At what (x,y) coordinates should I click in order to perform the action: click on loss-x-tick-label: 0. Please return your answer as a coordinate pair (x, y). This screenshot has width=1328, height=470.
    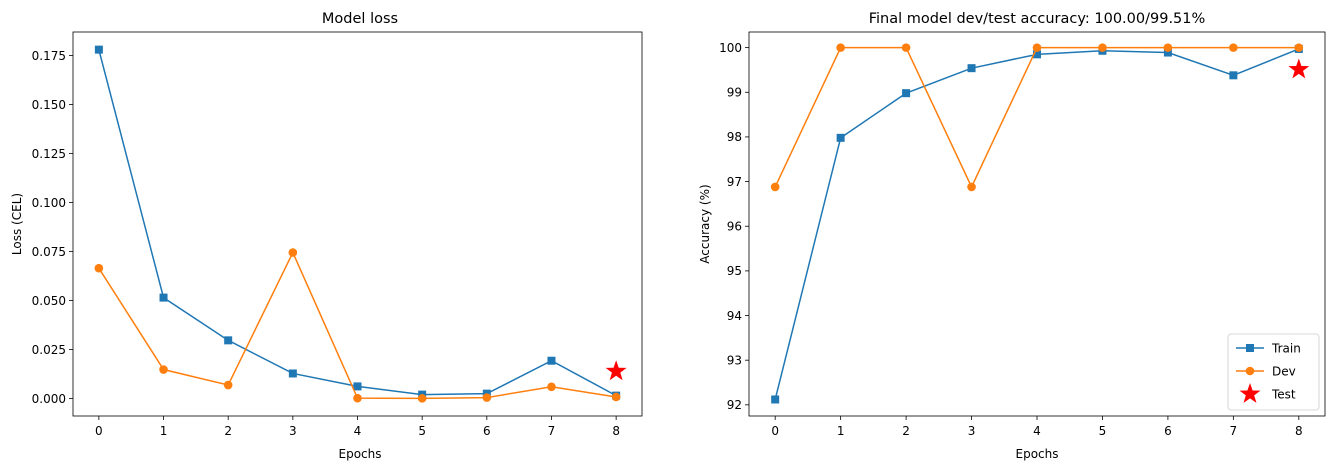
    Looking at the image, I should click on (99, 431).